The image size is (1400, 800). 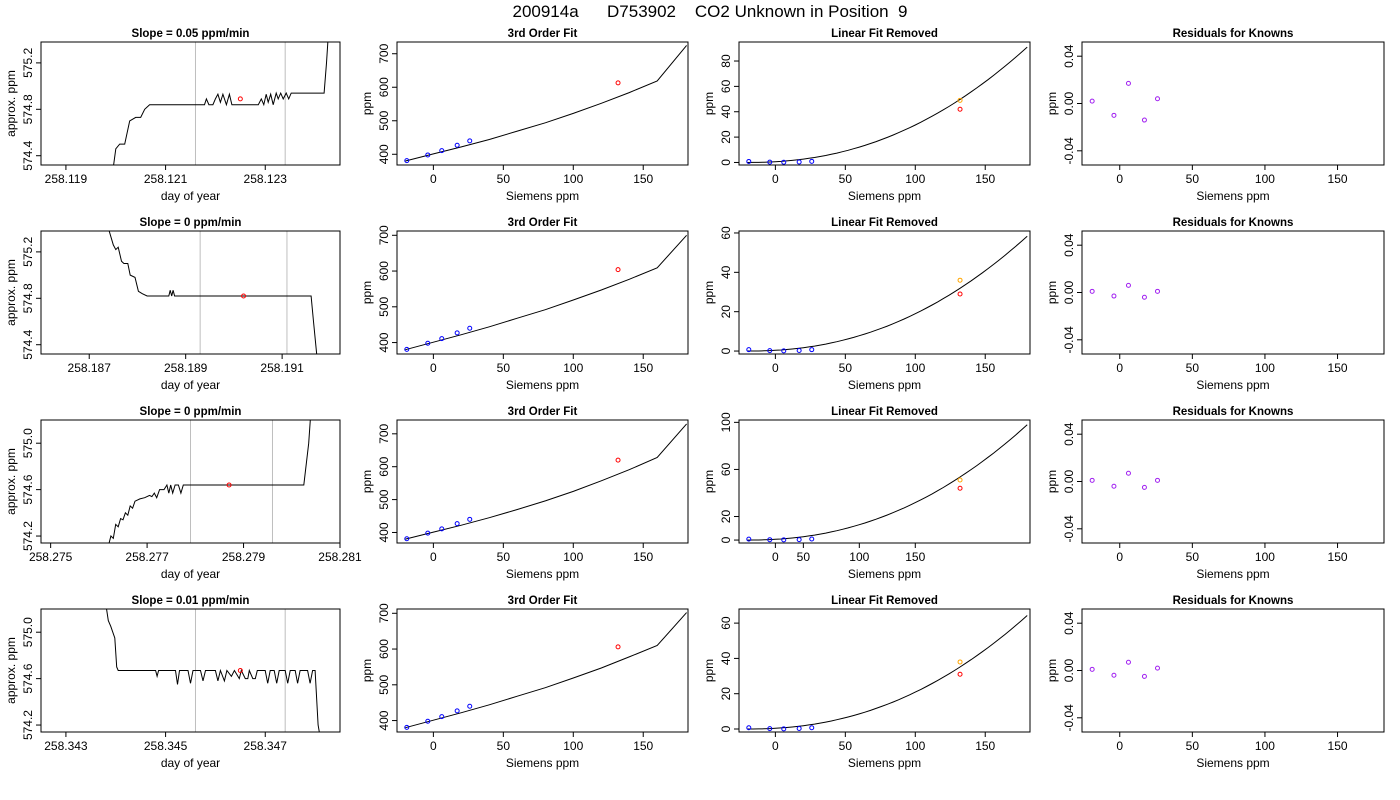 What do you see at coordinates (28, 725) in the screenshot?
I see `y-tick-label: 574.2` at bounding box center [28, 725].